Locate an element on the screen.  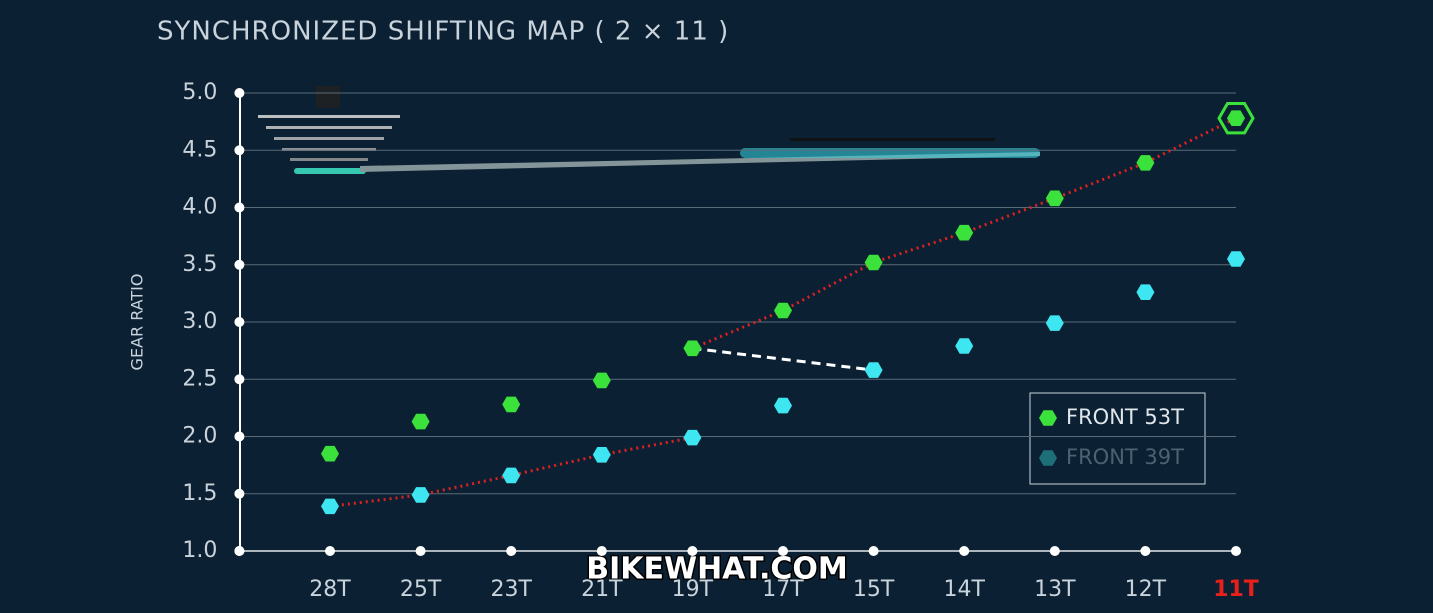
x-tick-label: 25T is located at coordinates (421, 589).